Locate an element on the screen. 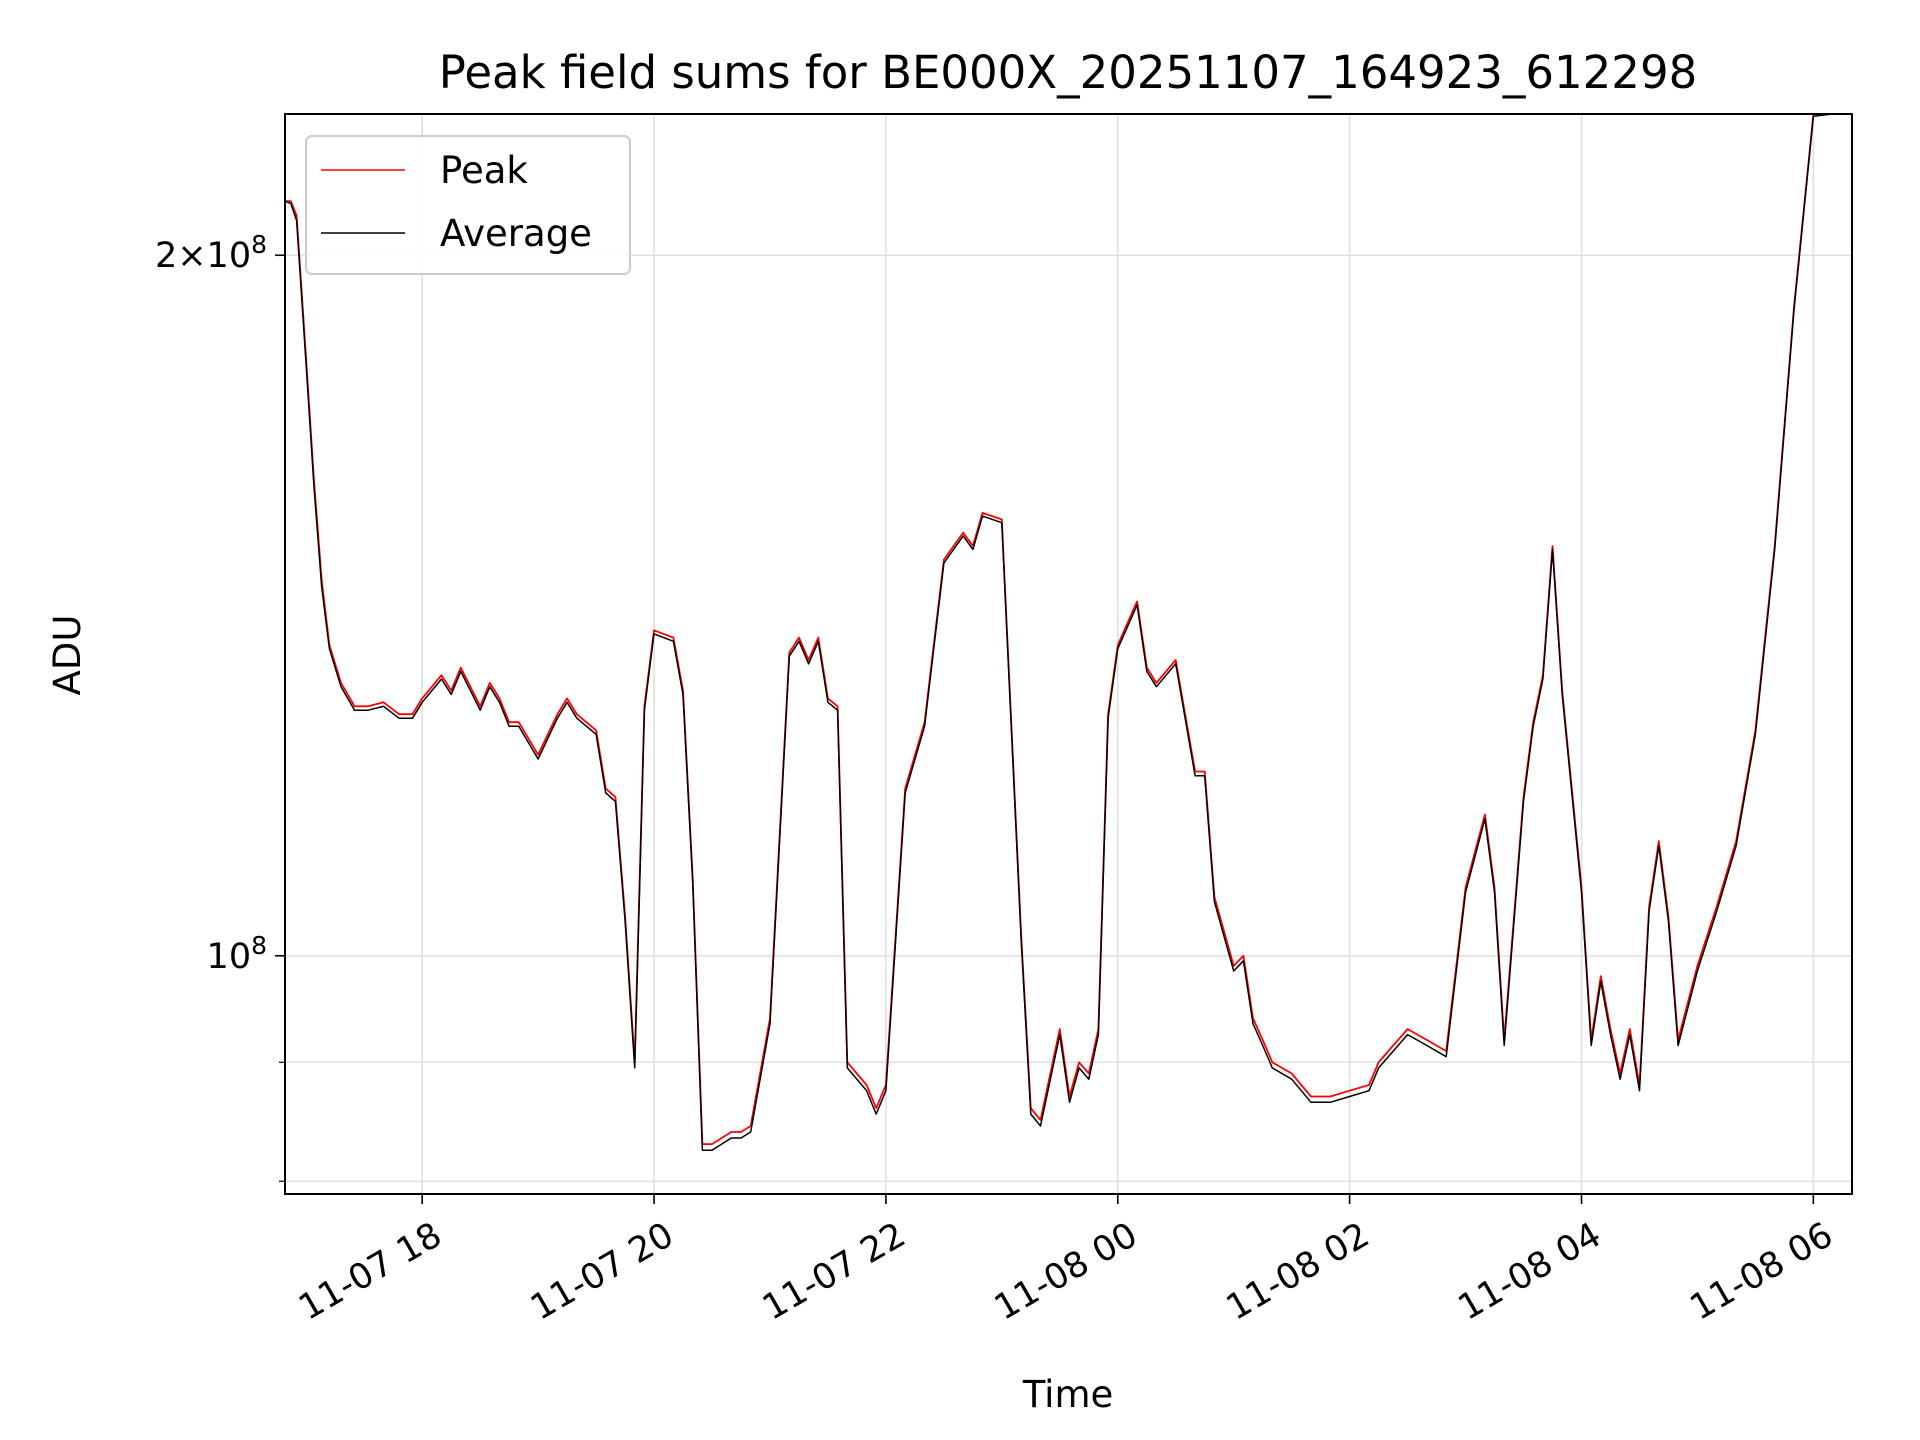 The image size is (1920, 1440). y-tick-label: 108 is located at coordinates (237, 954).